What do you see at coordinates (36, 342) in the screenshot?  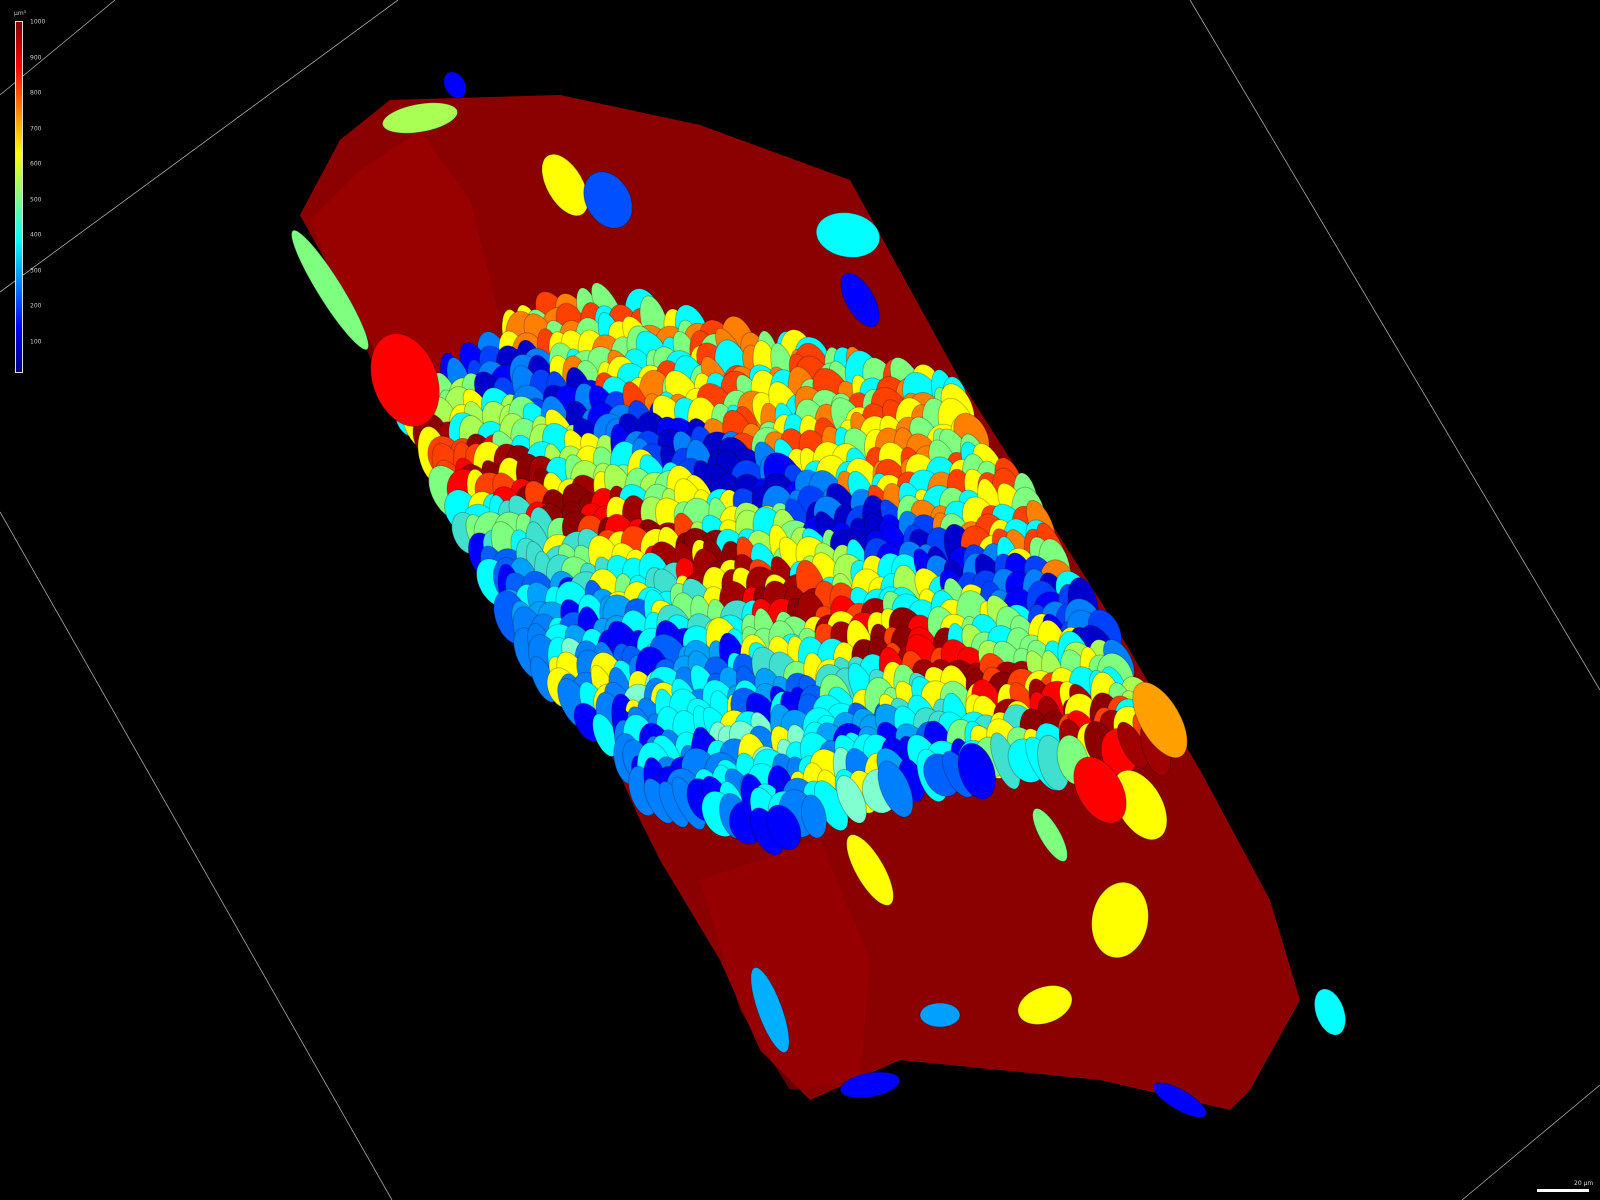 I see `colorbar-tick: 100` at bounding box center [36, 342].